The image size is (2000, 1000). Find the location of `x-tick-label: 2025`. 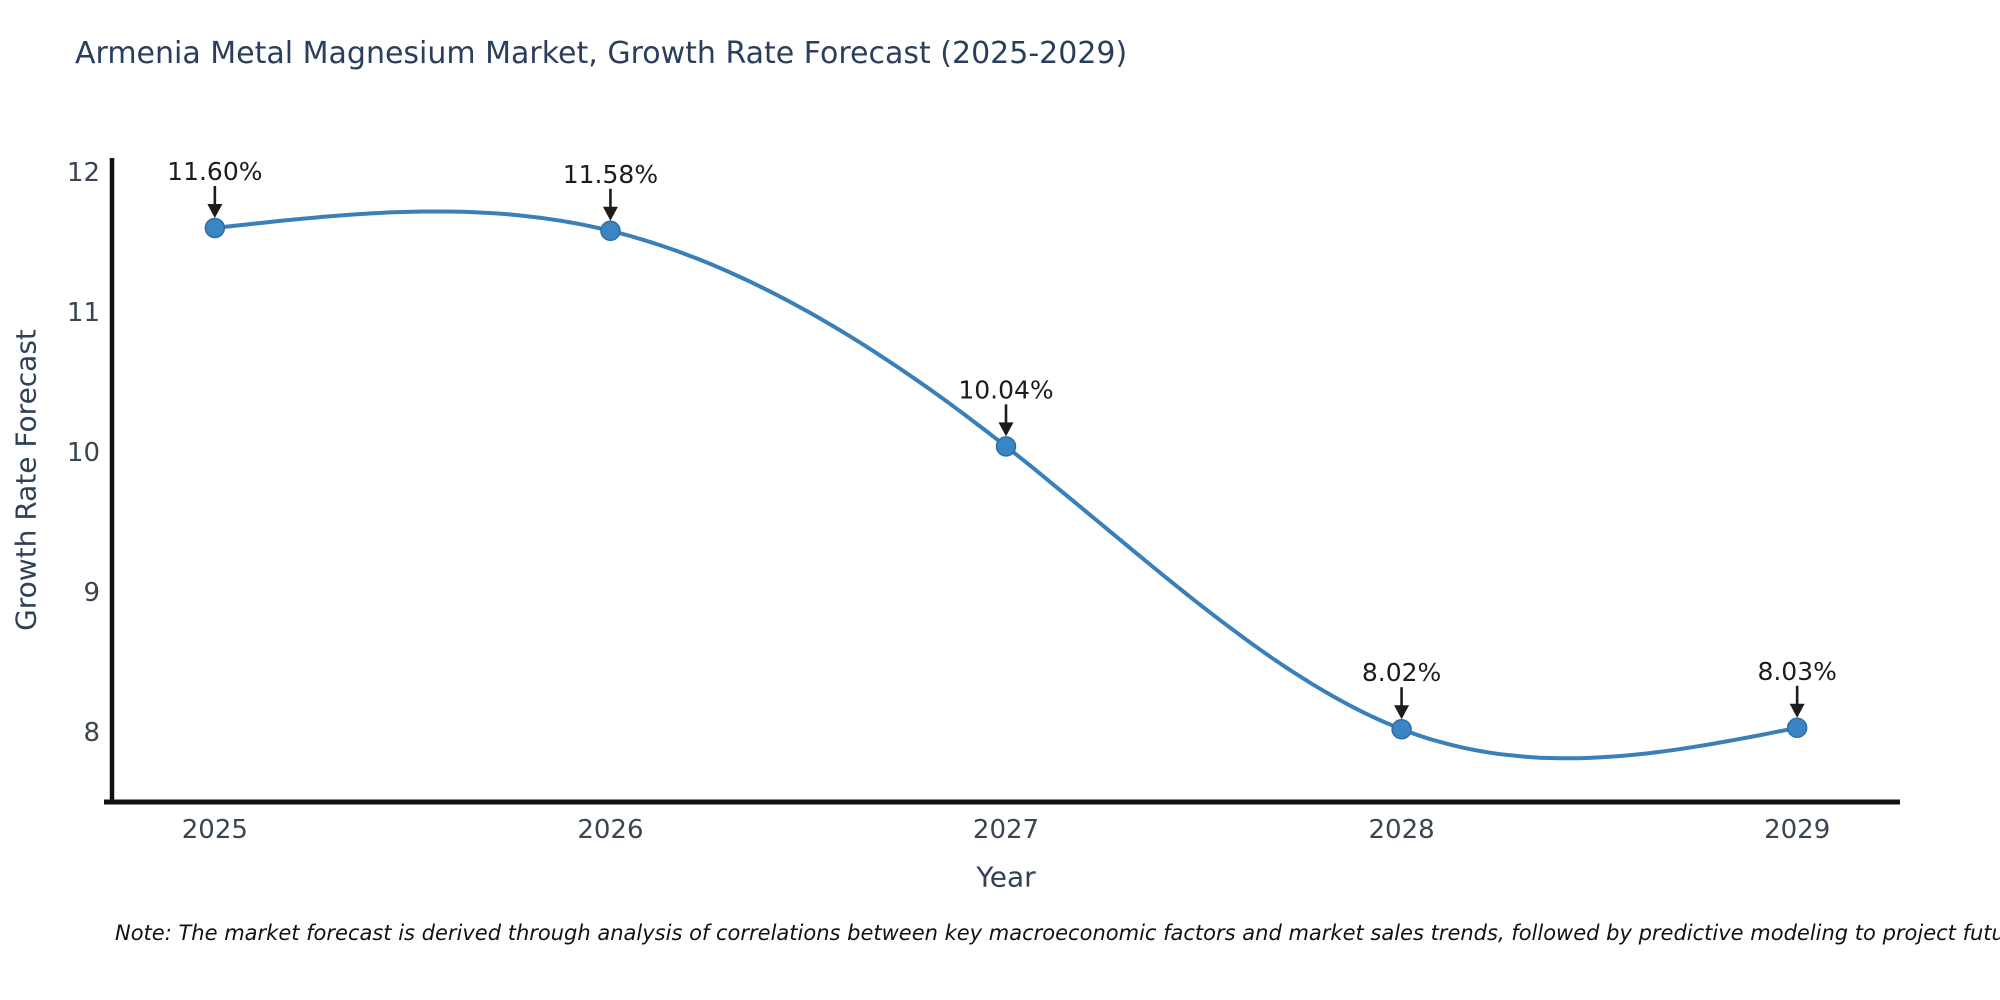

x-tick-label: 2025 is located at coordinates (215, 830).